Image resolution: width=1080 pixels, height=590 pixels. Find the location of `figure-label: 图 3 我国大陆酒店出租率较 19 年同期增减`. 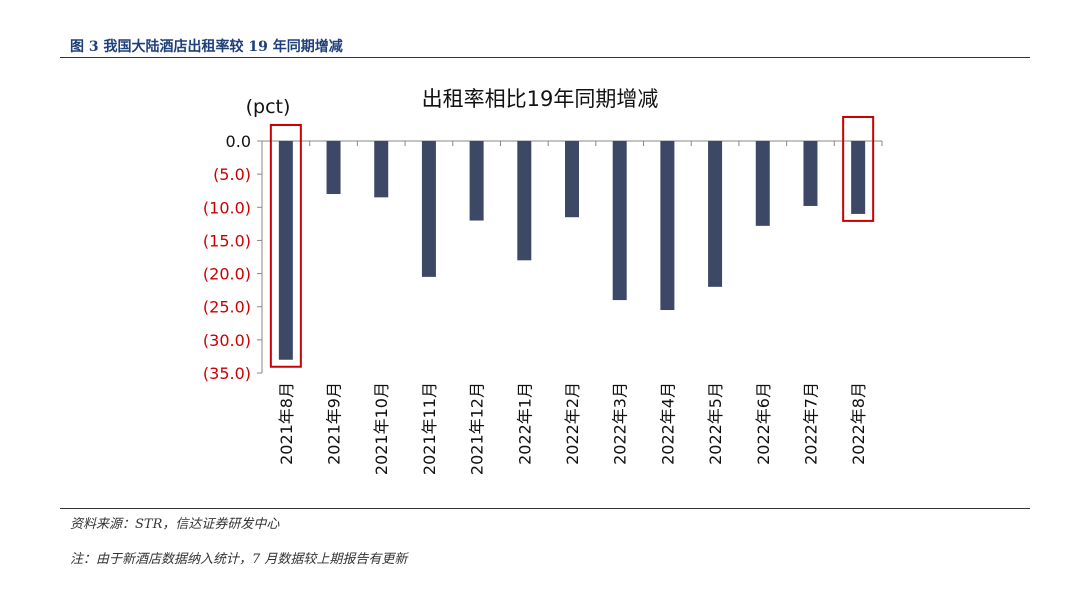

figure-label: 图 3 我国大陆酒店出租率较 19 年同期增减 is located at coordinates (206, 47).